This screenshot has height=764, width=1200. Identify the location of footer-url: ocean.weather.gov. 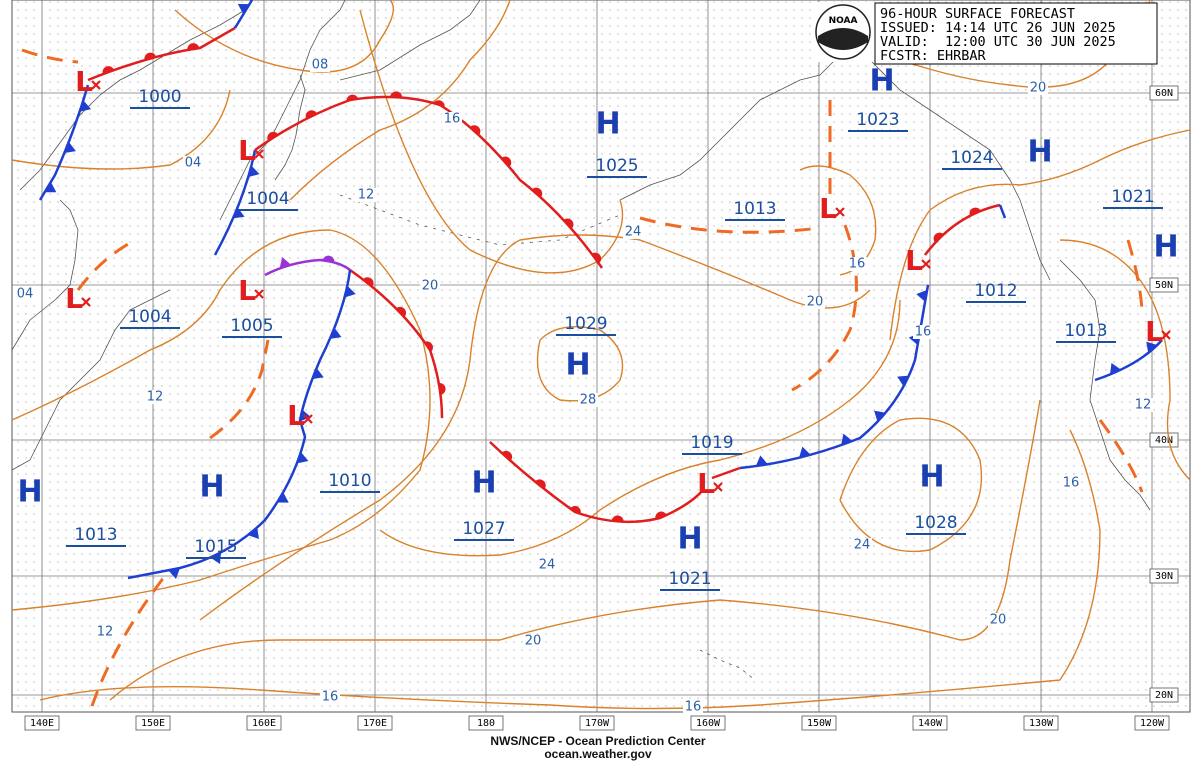
(598, 754).